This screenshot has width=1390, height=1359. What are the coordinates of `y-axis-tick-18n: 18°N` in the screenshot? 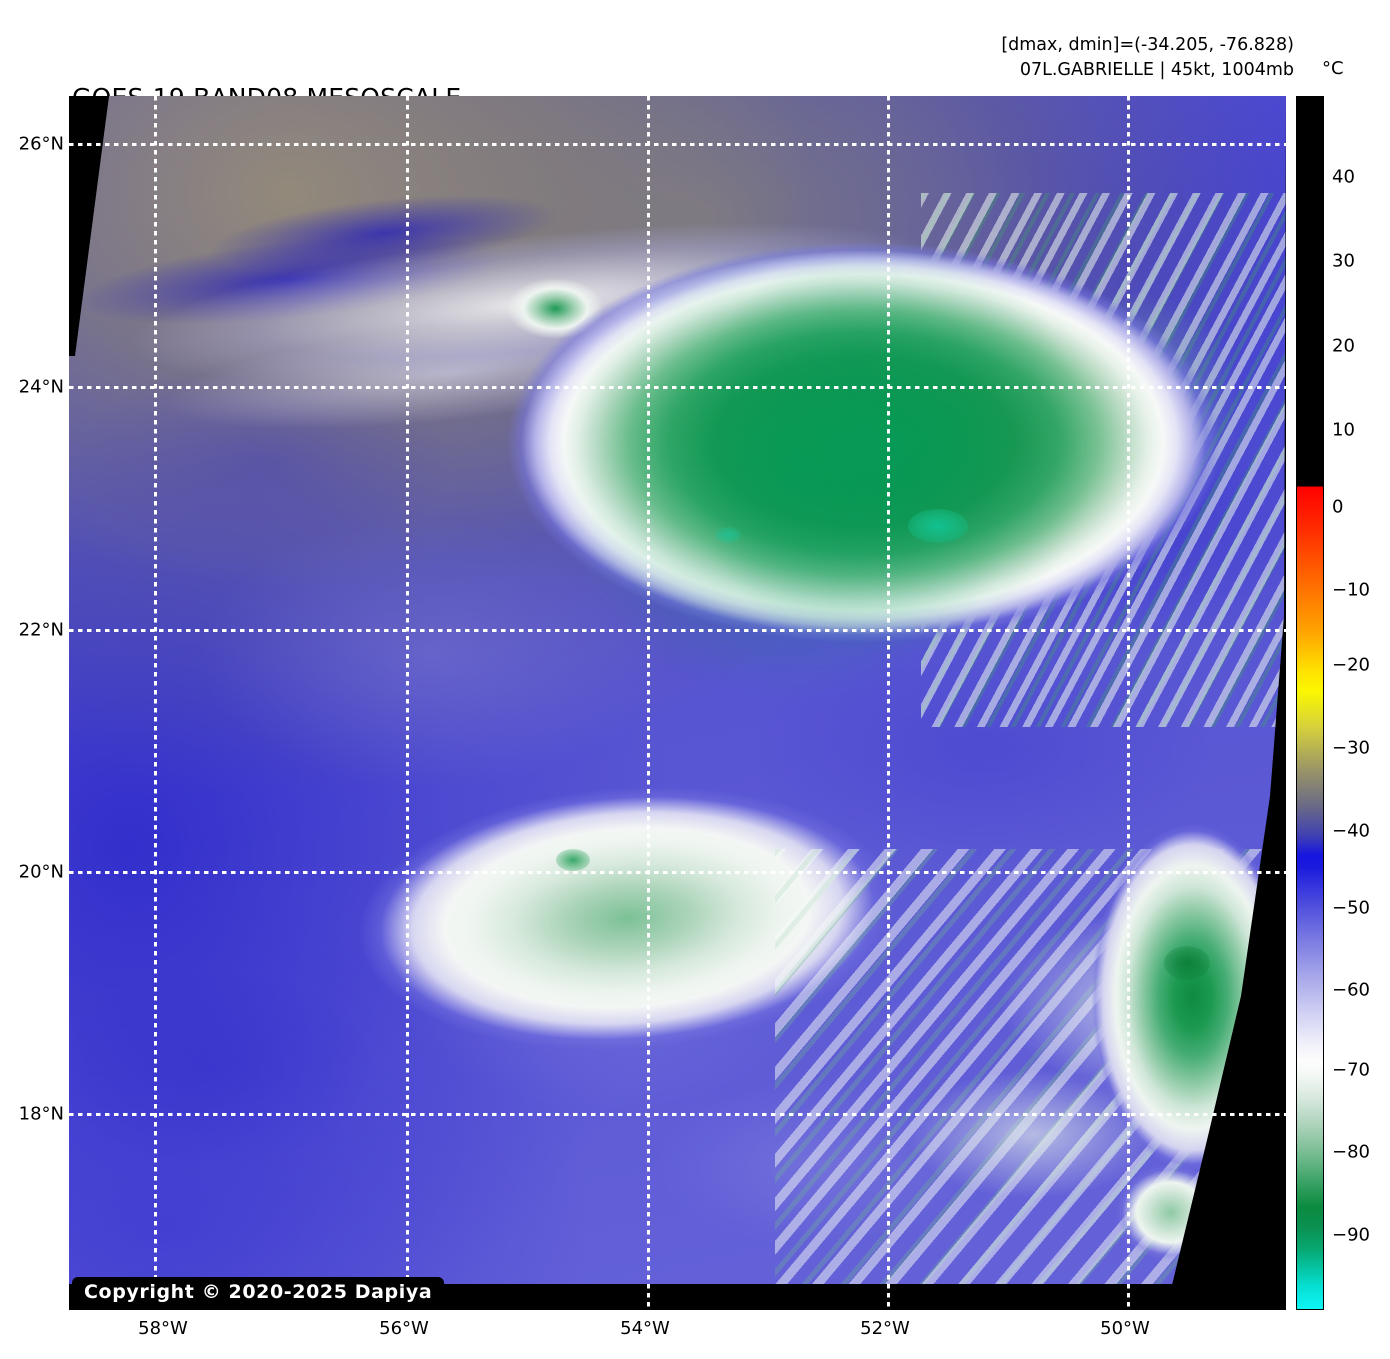 It's located at (41, 1114).